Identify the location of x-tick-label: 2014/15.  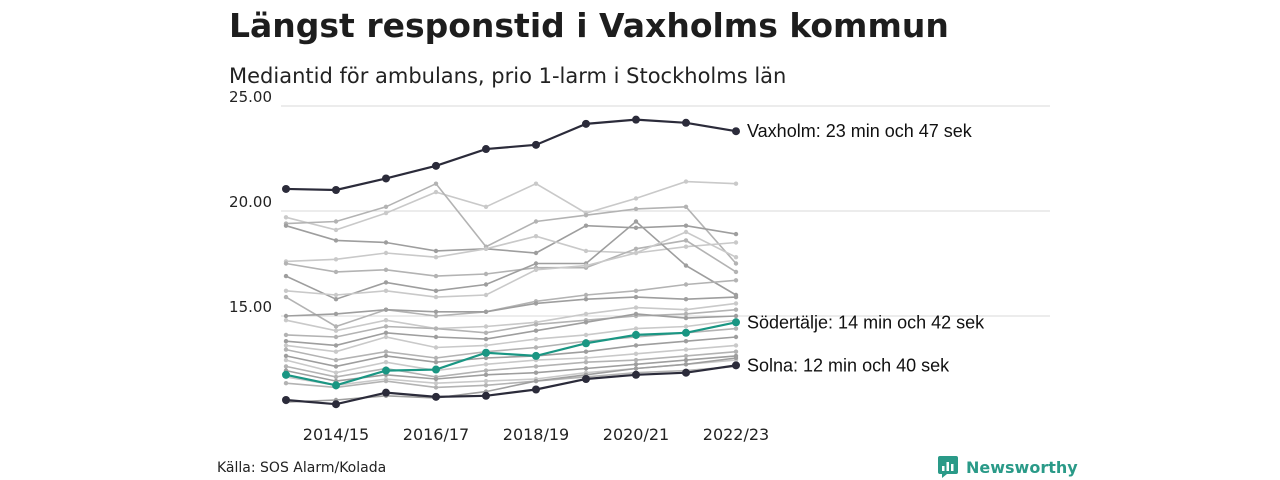
(336, 434).